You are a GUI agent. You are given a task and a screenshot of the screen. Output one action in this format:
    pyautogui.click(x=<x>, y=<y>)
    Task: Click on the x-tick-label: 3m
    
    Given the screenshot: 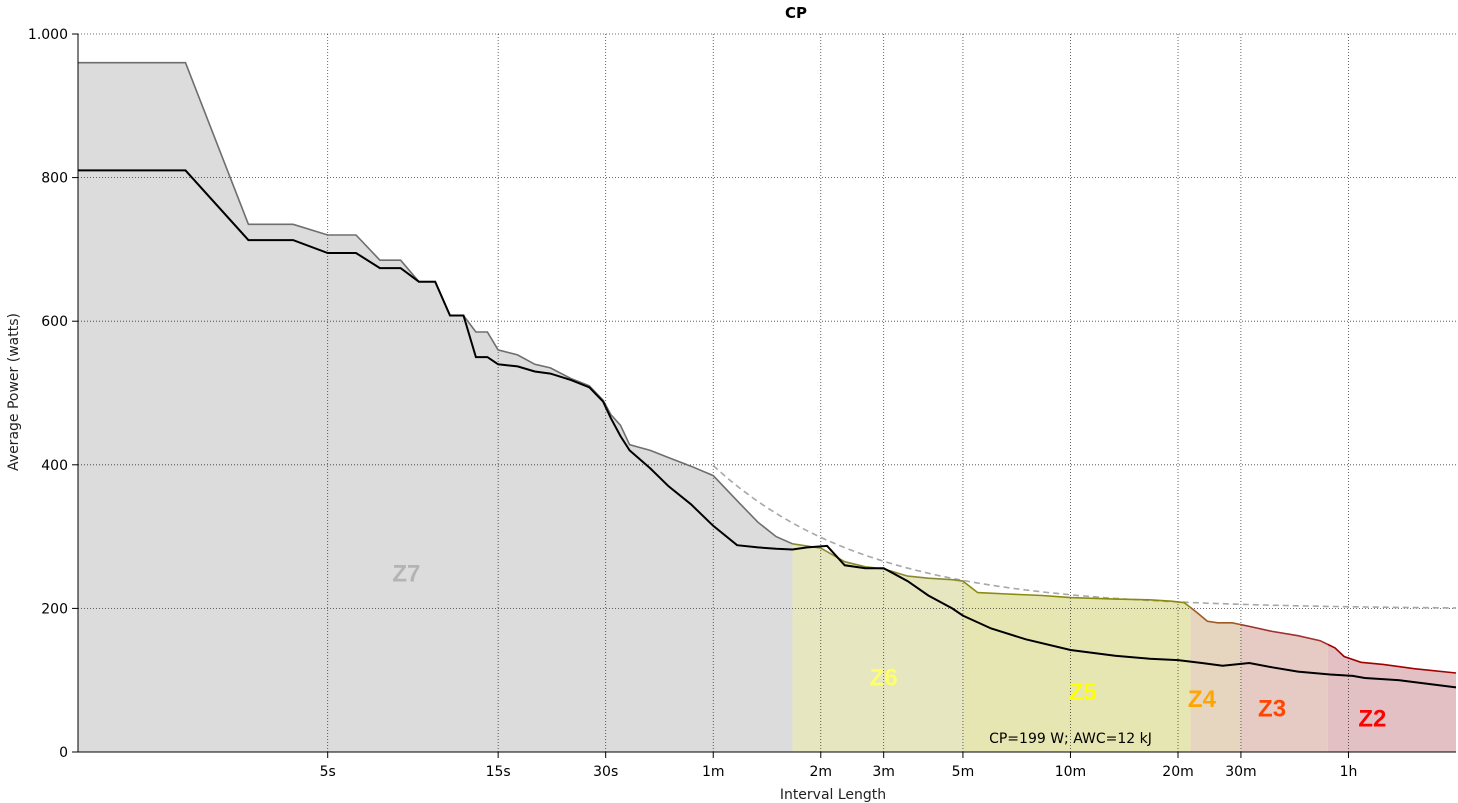 What is the action you would take?
    pyautogui.click(x=883, y=772)
    